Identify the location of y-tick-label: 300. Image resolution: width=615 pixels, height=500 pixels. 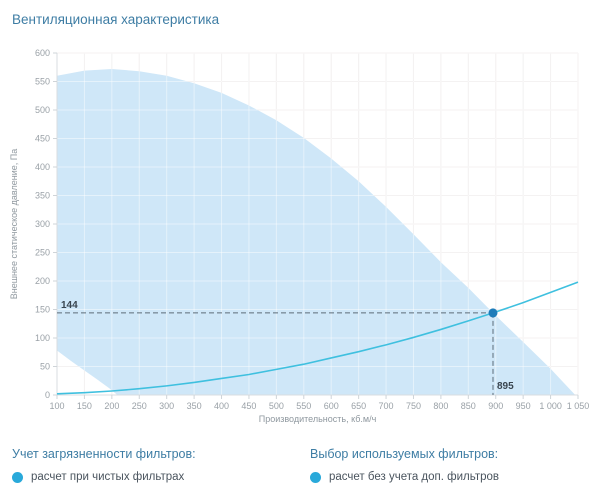
(42, 224).